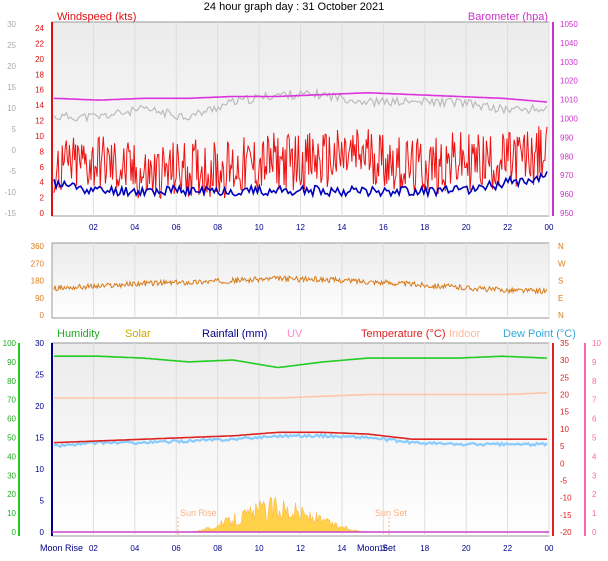 The width and height of the screenshot is (608, 561). I want to click on compass-label: E, so click(560, 298).